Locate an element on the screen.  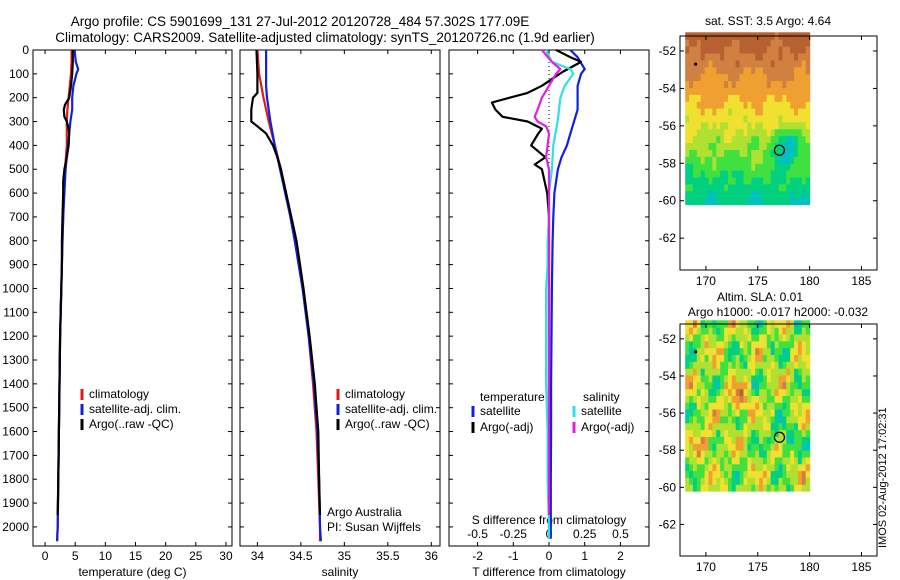
legend-label-2: satellite is located at coordinates (601, 411).